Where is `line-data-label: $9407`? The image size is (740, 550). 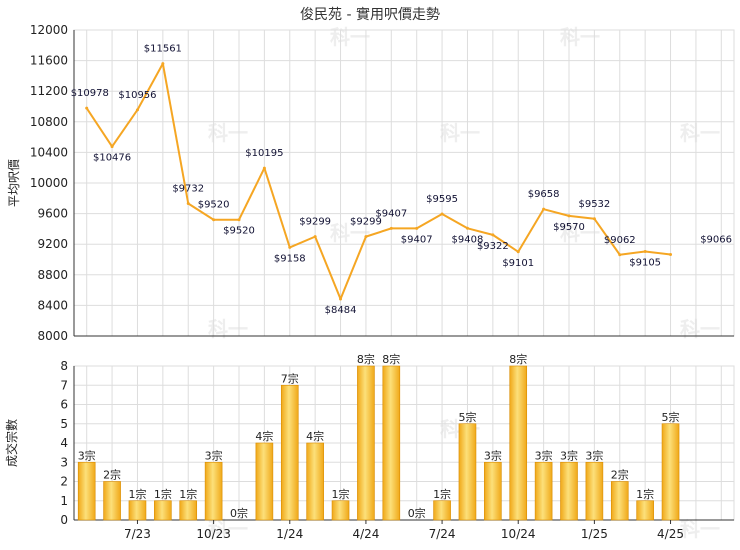
line-data-label: $9407 is located at coordinates (391, 213).